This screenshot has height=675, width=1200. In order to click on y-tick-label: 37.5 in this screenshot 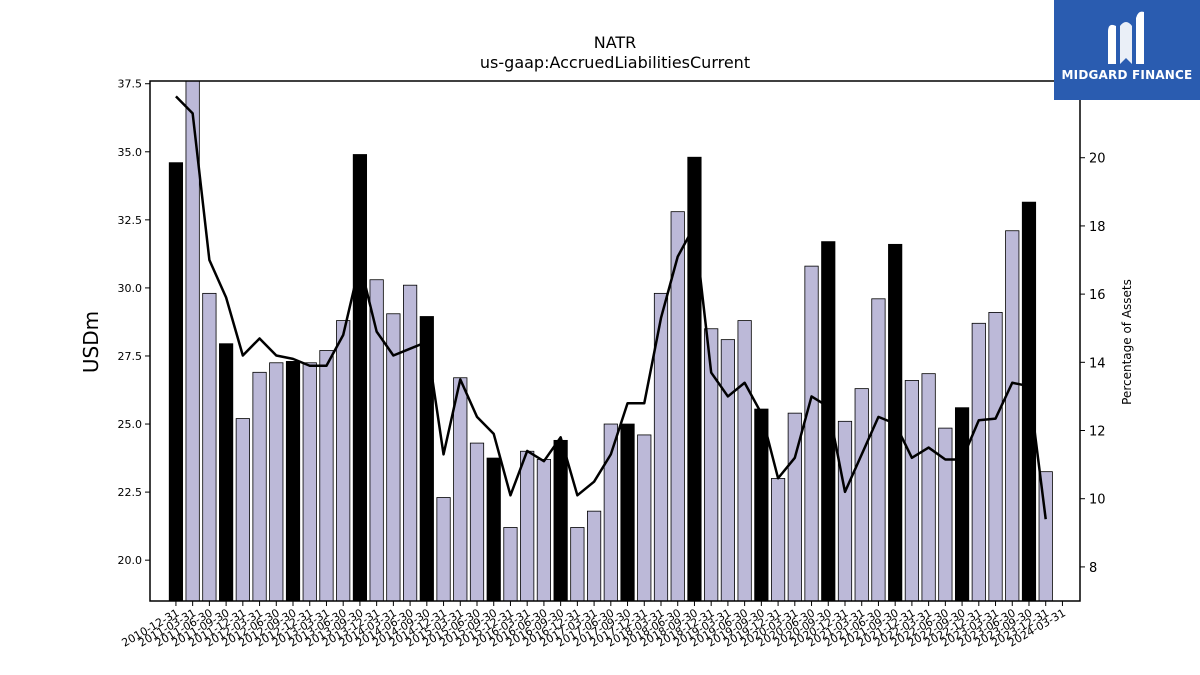, I will do `click(130, 84)`.